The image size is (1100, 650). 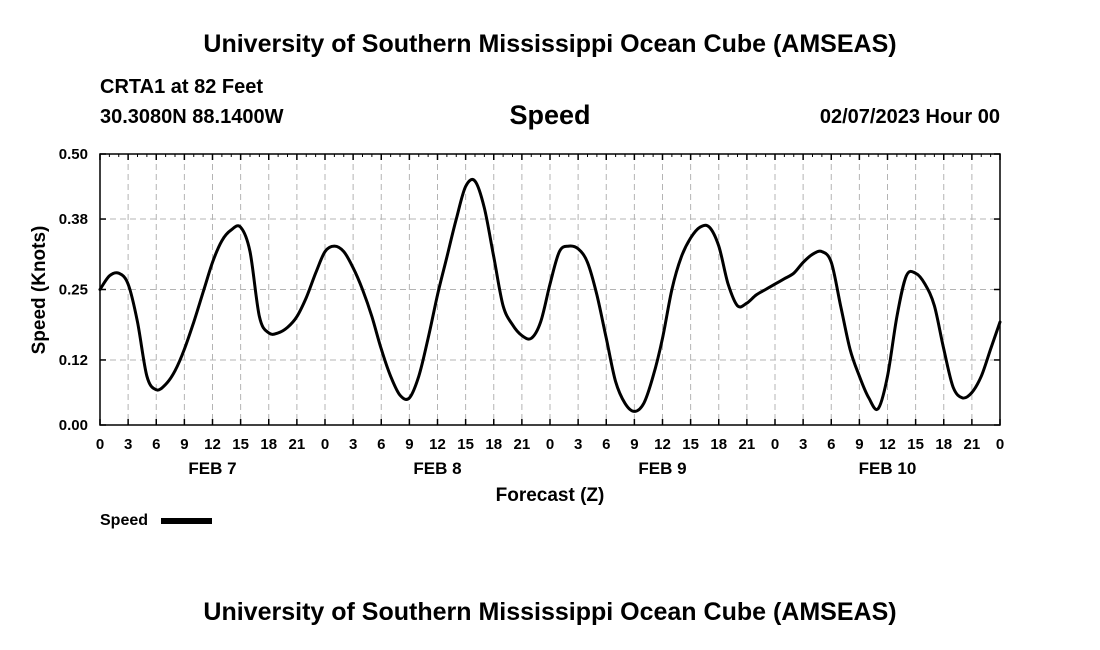 What do you see at coordinates (550, 495) in the screenshot?
I see `x-axis-label: Forecast (Z)` at bounding box center [550, 495].